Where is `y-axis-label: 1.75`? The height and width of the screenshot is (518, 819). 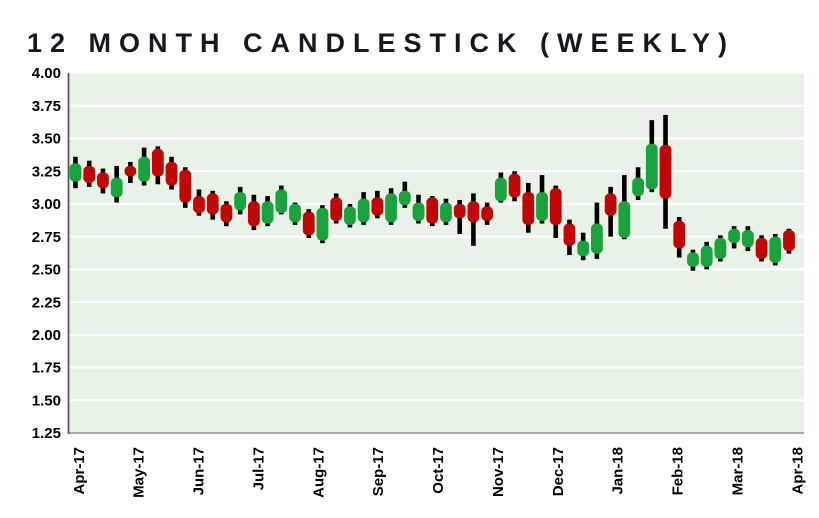 y-axis-label: 1.75 is located at coordinates (46, 368).